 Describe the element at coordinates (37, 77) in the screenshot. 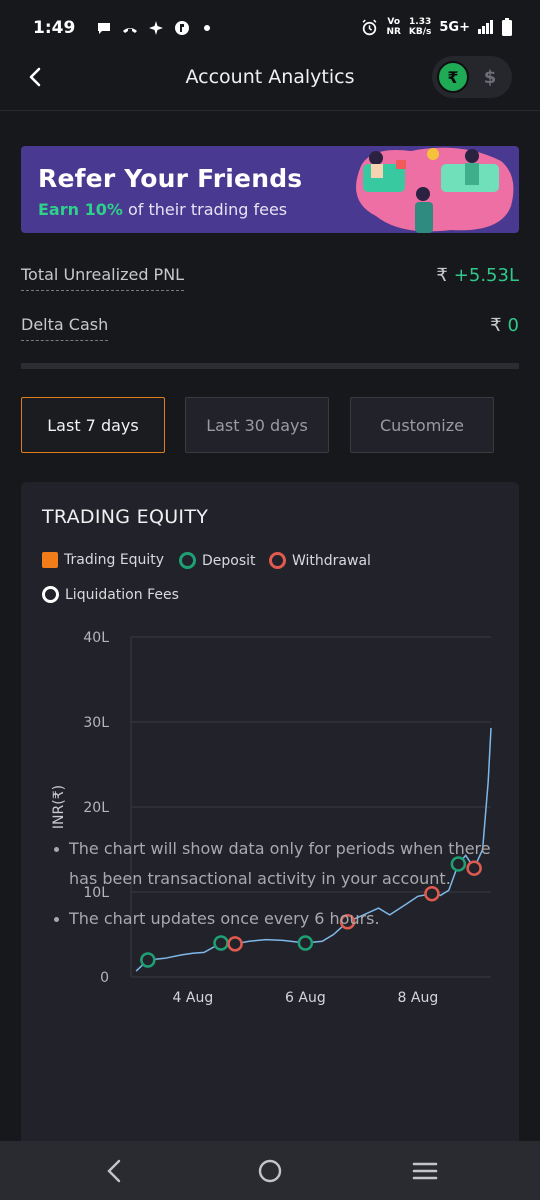

I see `back-arrow-icon` at that location.